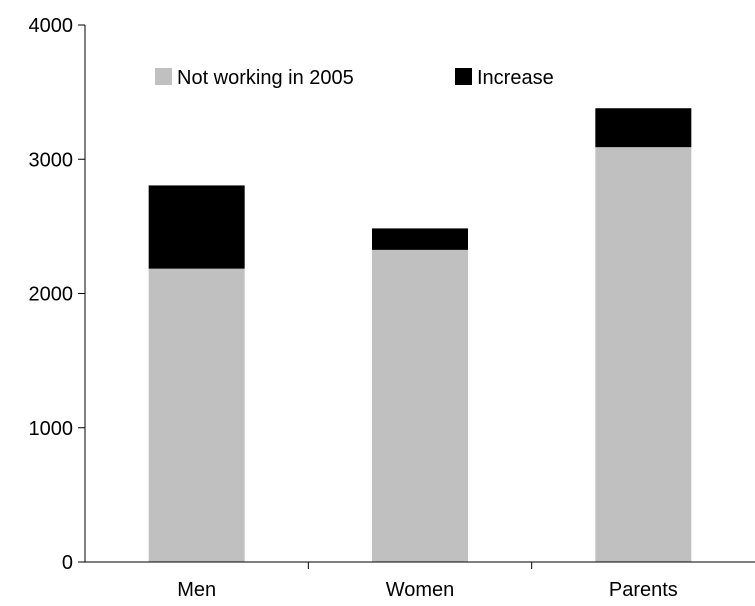 The image size is (755, 606). Describe the element at coordinates (420, 590) in the screenshot. I see `x-tick-label-women: Women` at that location.